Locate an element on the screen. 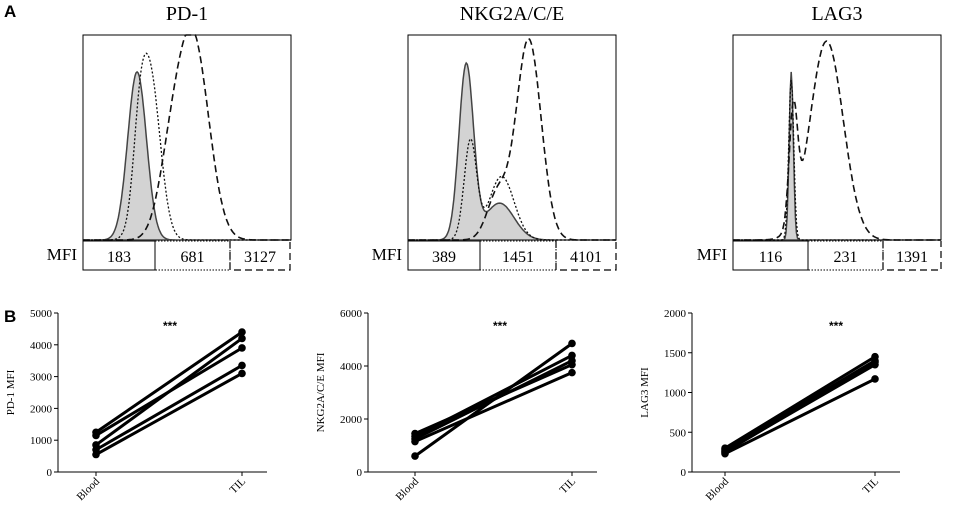 The width and height of the screenshot is (965, 513). y-tick-label: 500 is located at coordinates (678, 433).